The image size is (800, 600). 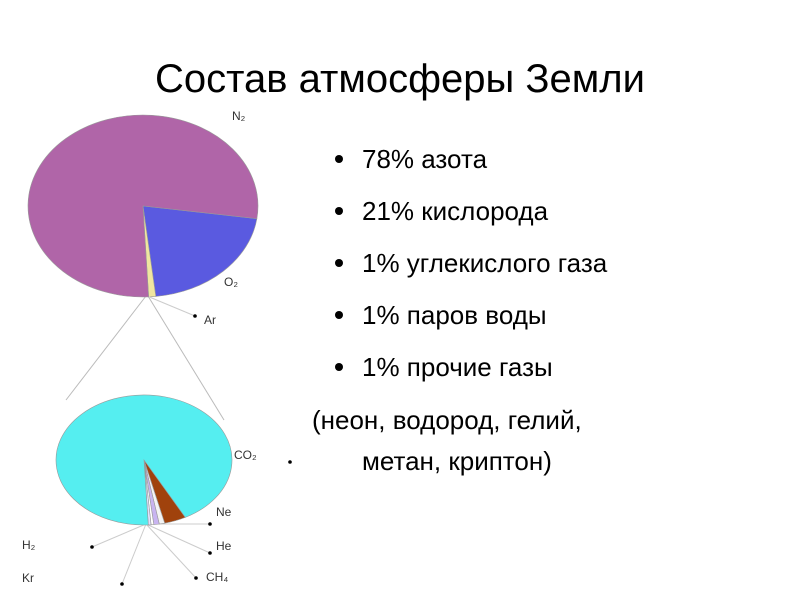 I want to click on zoom-lines, so click(x=145, y=358).